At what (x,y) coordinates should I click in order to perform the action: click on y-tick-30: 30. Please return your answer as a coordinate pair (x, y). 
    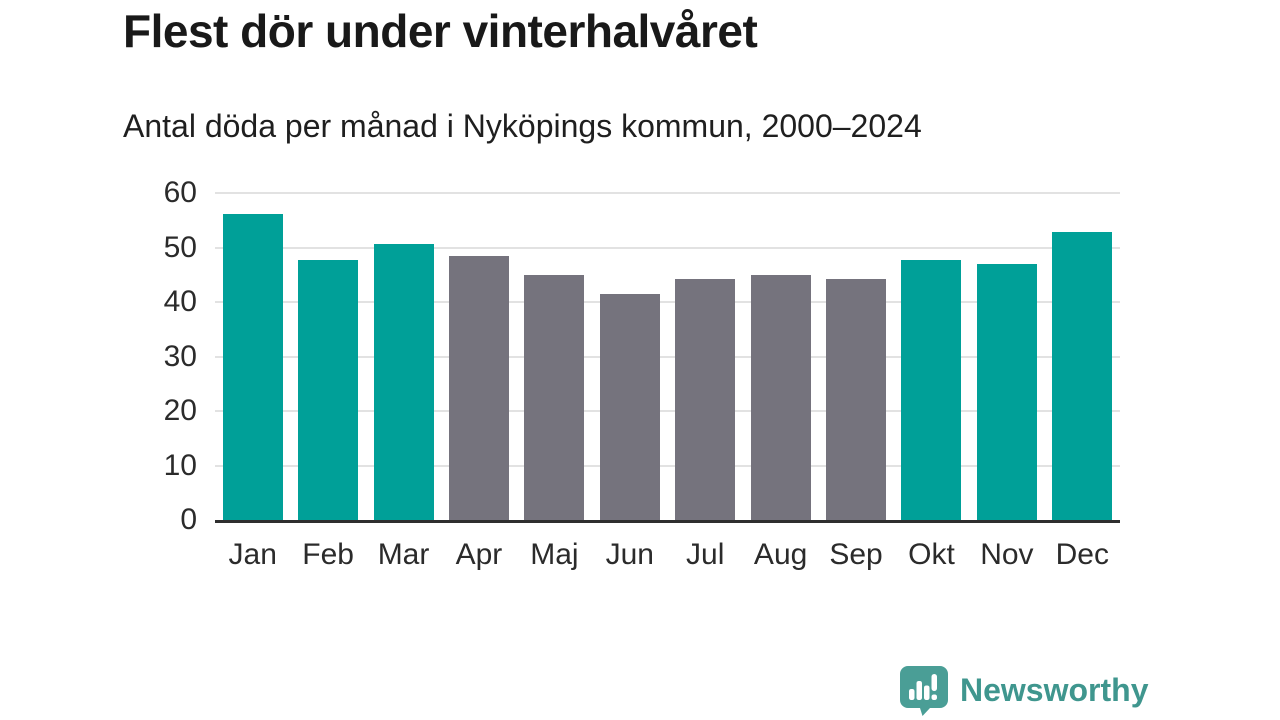
    Looking at the image, I should click on (180, 356).